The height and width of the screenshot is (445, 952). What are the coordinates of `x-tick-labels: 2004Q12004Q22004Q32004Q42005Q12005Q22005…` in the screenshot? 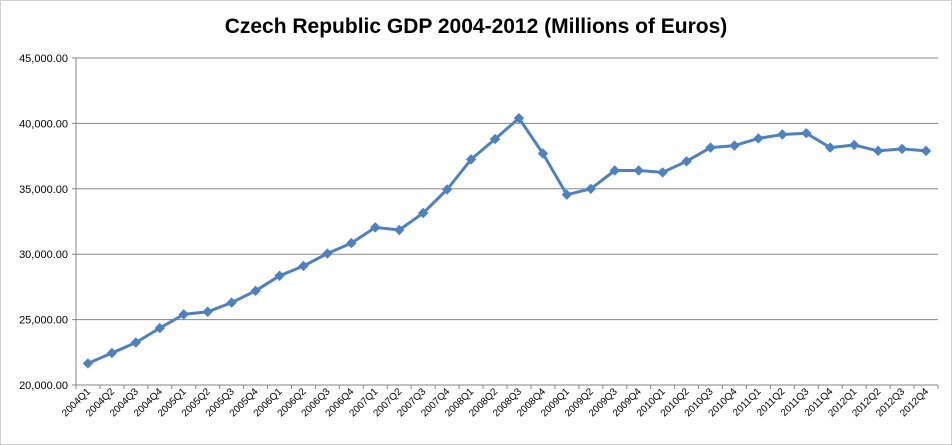 It's located at (495, 402).